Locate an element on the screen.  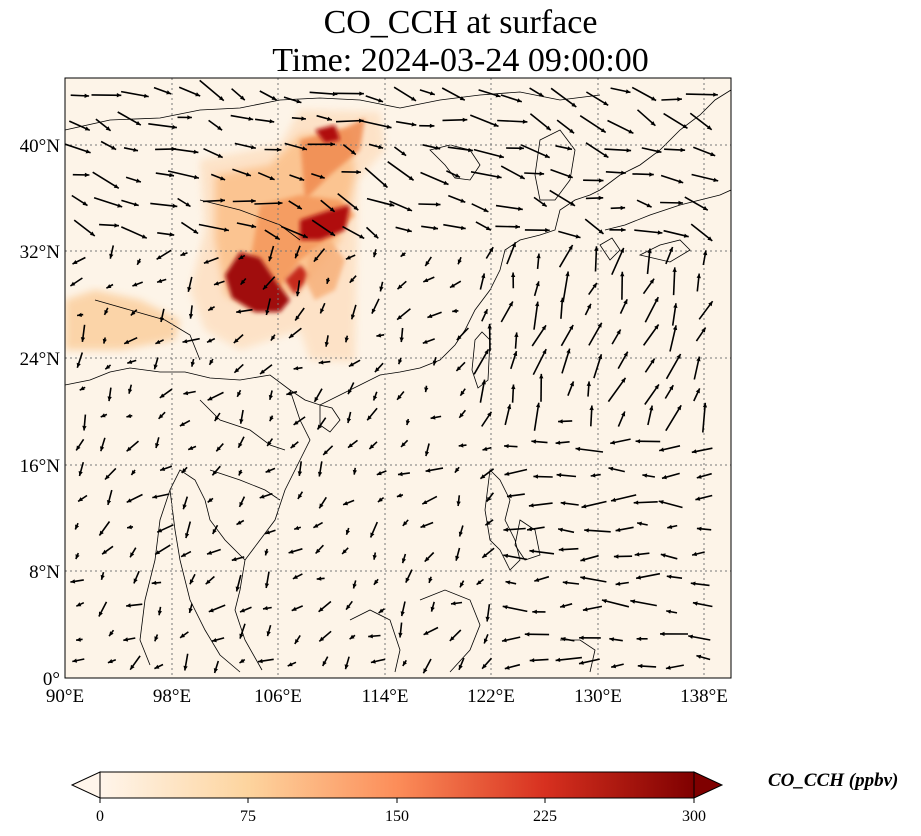
lat-tick-label: 40°N is located at coordinates (40, 146).